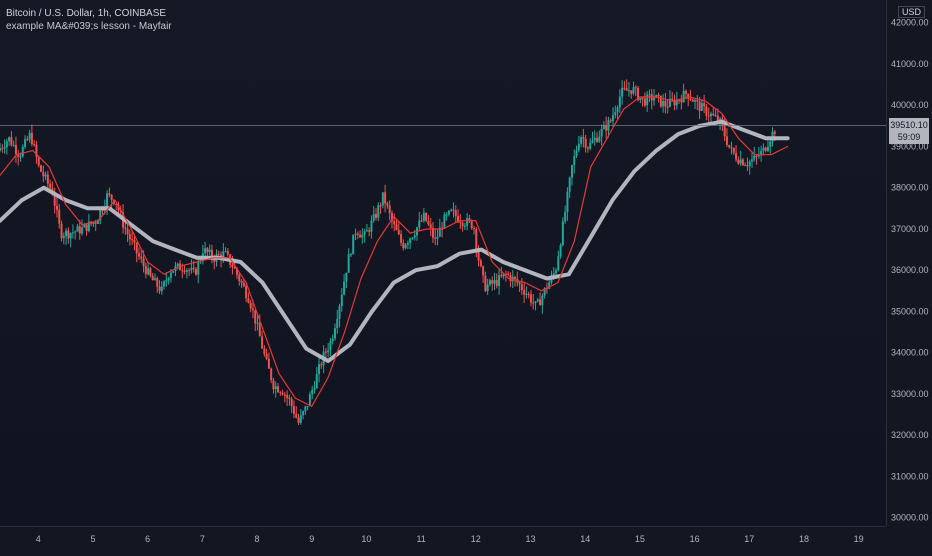 This screenshot has width=932, height=556. Describe the element at coordinates (585, 539) in the screenshot. I see `x-tick-label: 14` at that location.